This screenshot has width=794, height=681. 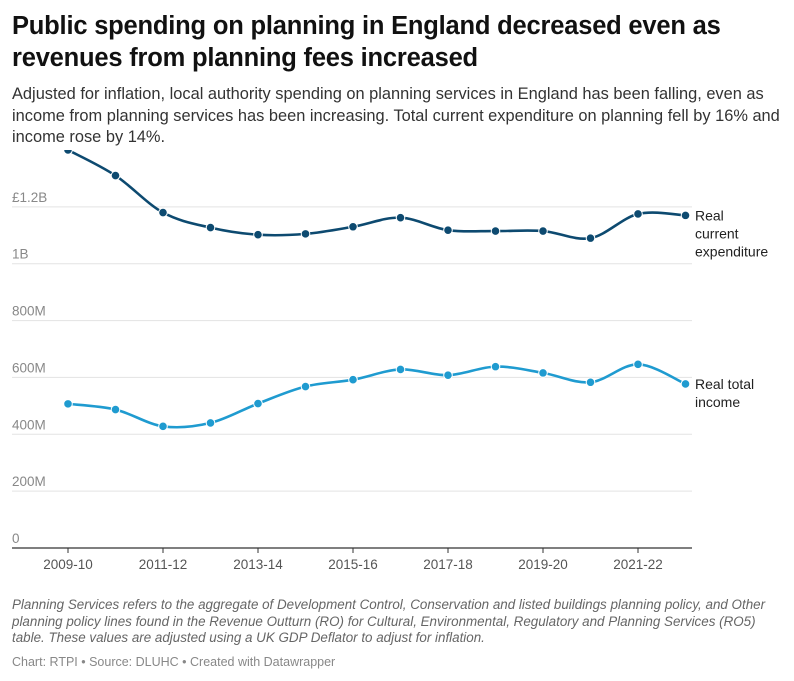 I want to click on series-label: expenditure, so click(x=731, y=251).